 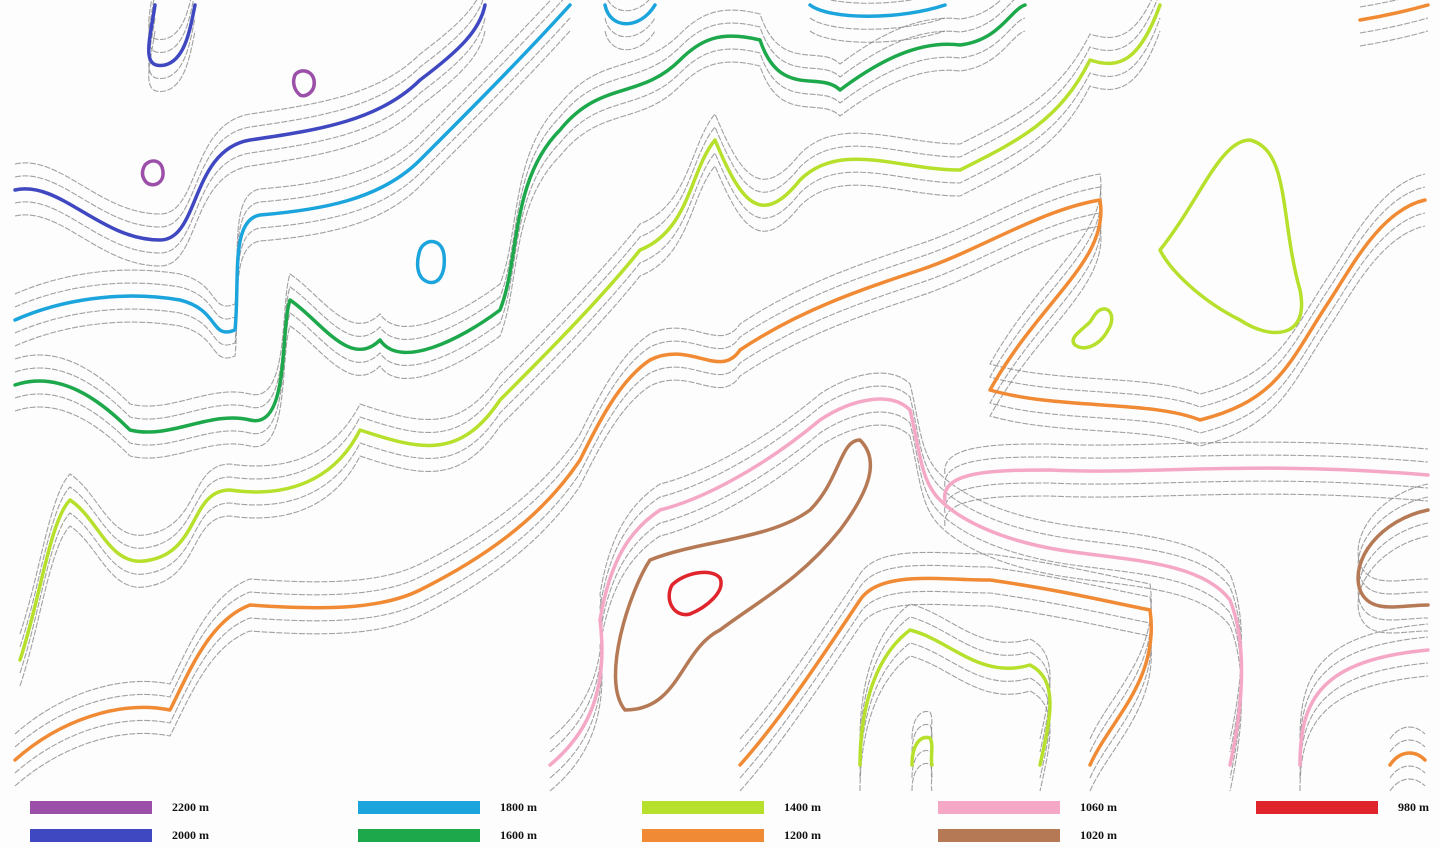 What do you see at coordinates (802, 807) in the screenshot?
I see `legend-label: 1400 m` at bounding box center [802, 807].